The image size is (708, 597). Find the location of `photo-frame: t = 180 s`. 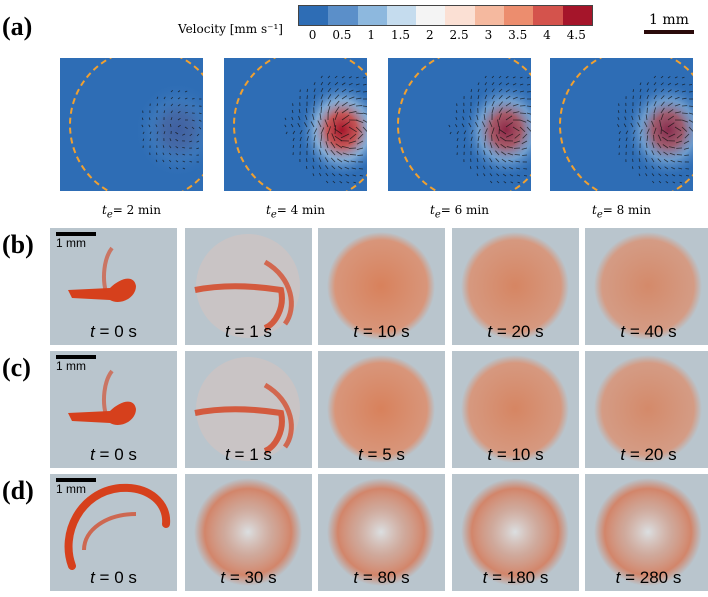

photo-frame: t = 180 s is located at coordinates (515, 532).